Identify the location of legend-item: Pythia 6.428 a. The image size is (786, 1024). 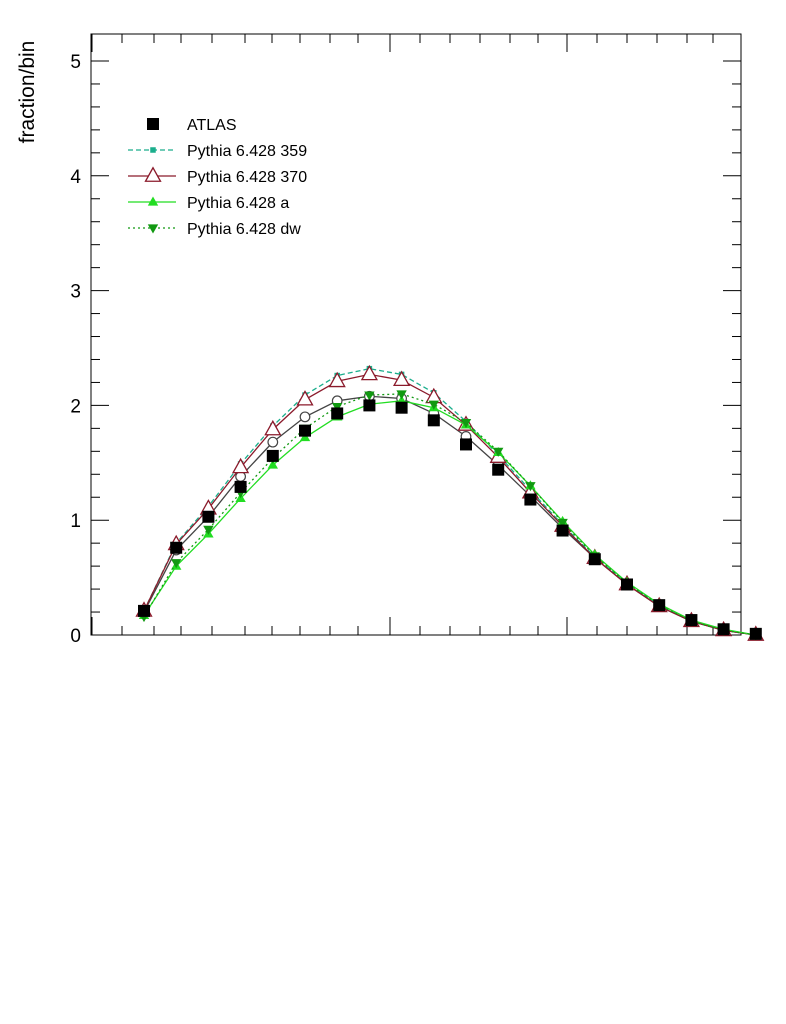
(208, 203).